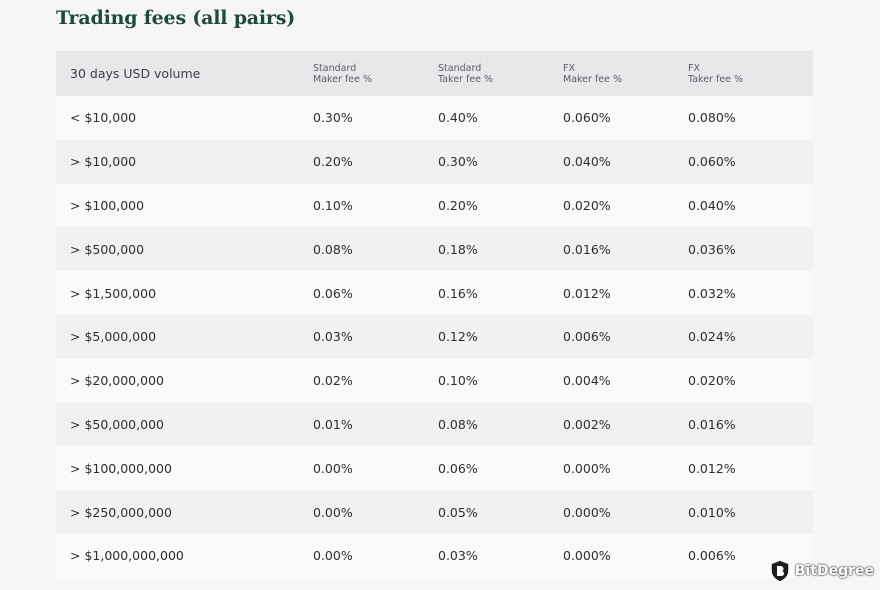 This screenshot has width=880, height=590. I want to click on standard-taker-cell: 0.12%, so click(458, 337).